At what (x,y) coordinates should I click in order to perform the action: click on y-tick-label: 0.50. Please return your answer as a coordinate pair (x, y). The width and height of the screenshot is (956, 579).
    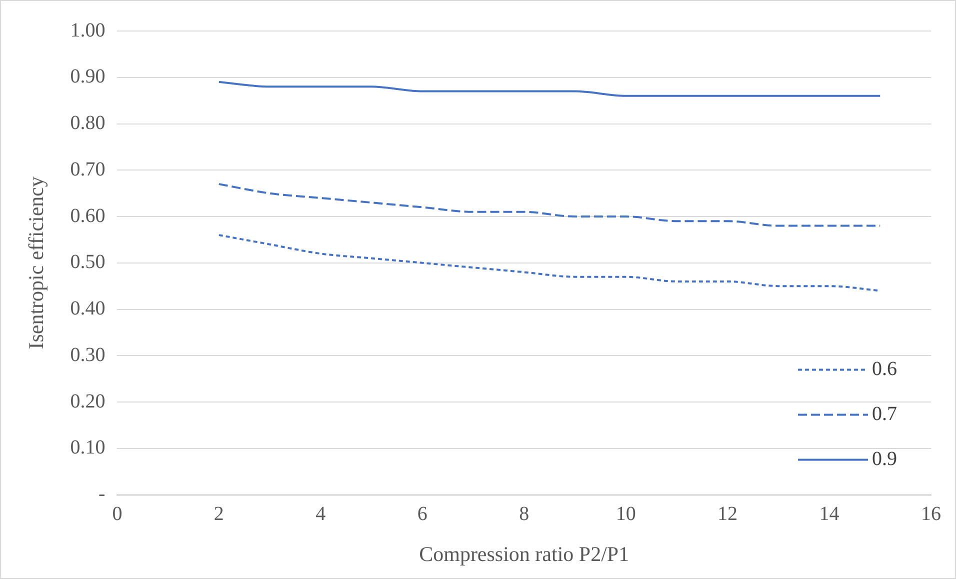
    Looking at the image, I should click on (88, 262).